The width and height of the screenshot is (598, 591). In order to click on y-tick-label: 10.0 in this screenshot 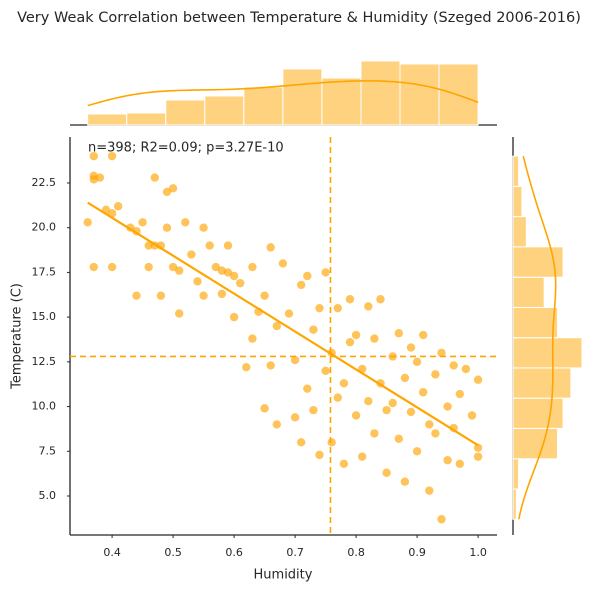, I will do `click(44, 406)`.